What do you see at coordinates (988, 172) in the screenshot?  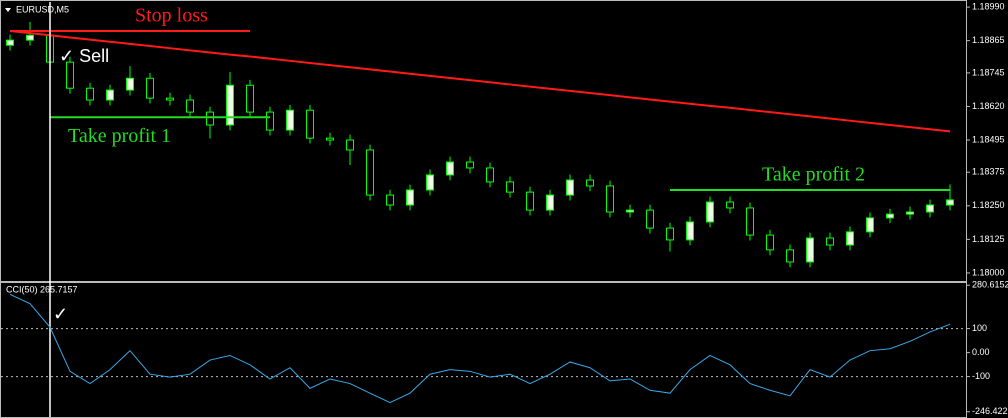 I see `y-tick-label: 1.18375` at bounding box center [988, 172].